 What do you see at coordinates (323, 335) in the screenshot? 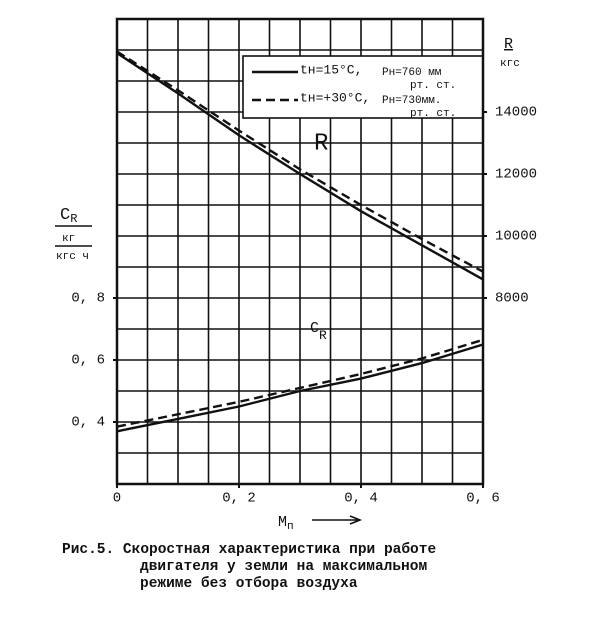
I see `curve-label-sub: R` at bounding box center [323, 335].